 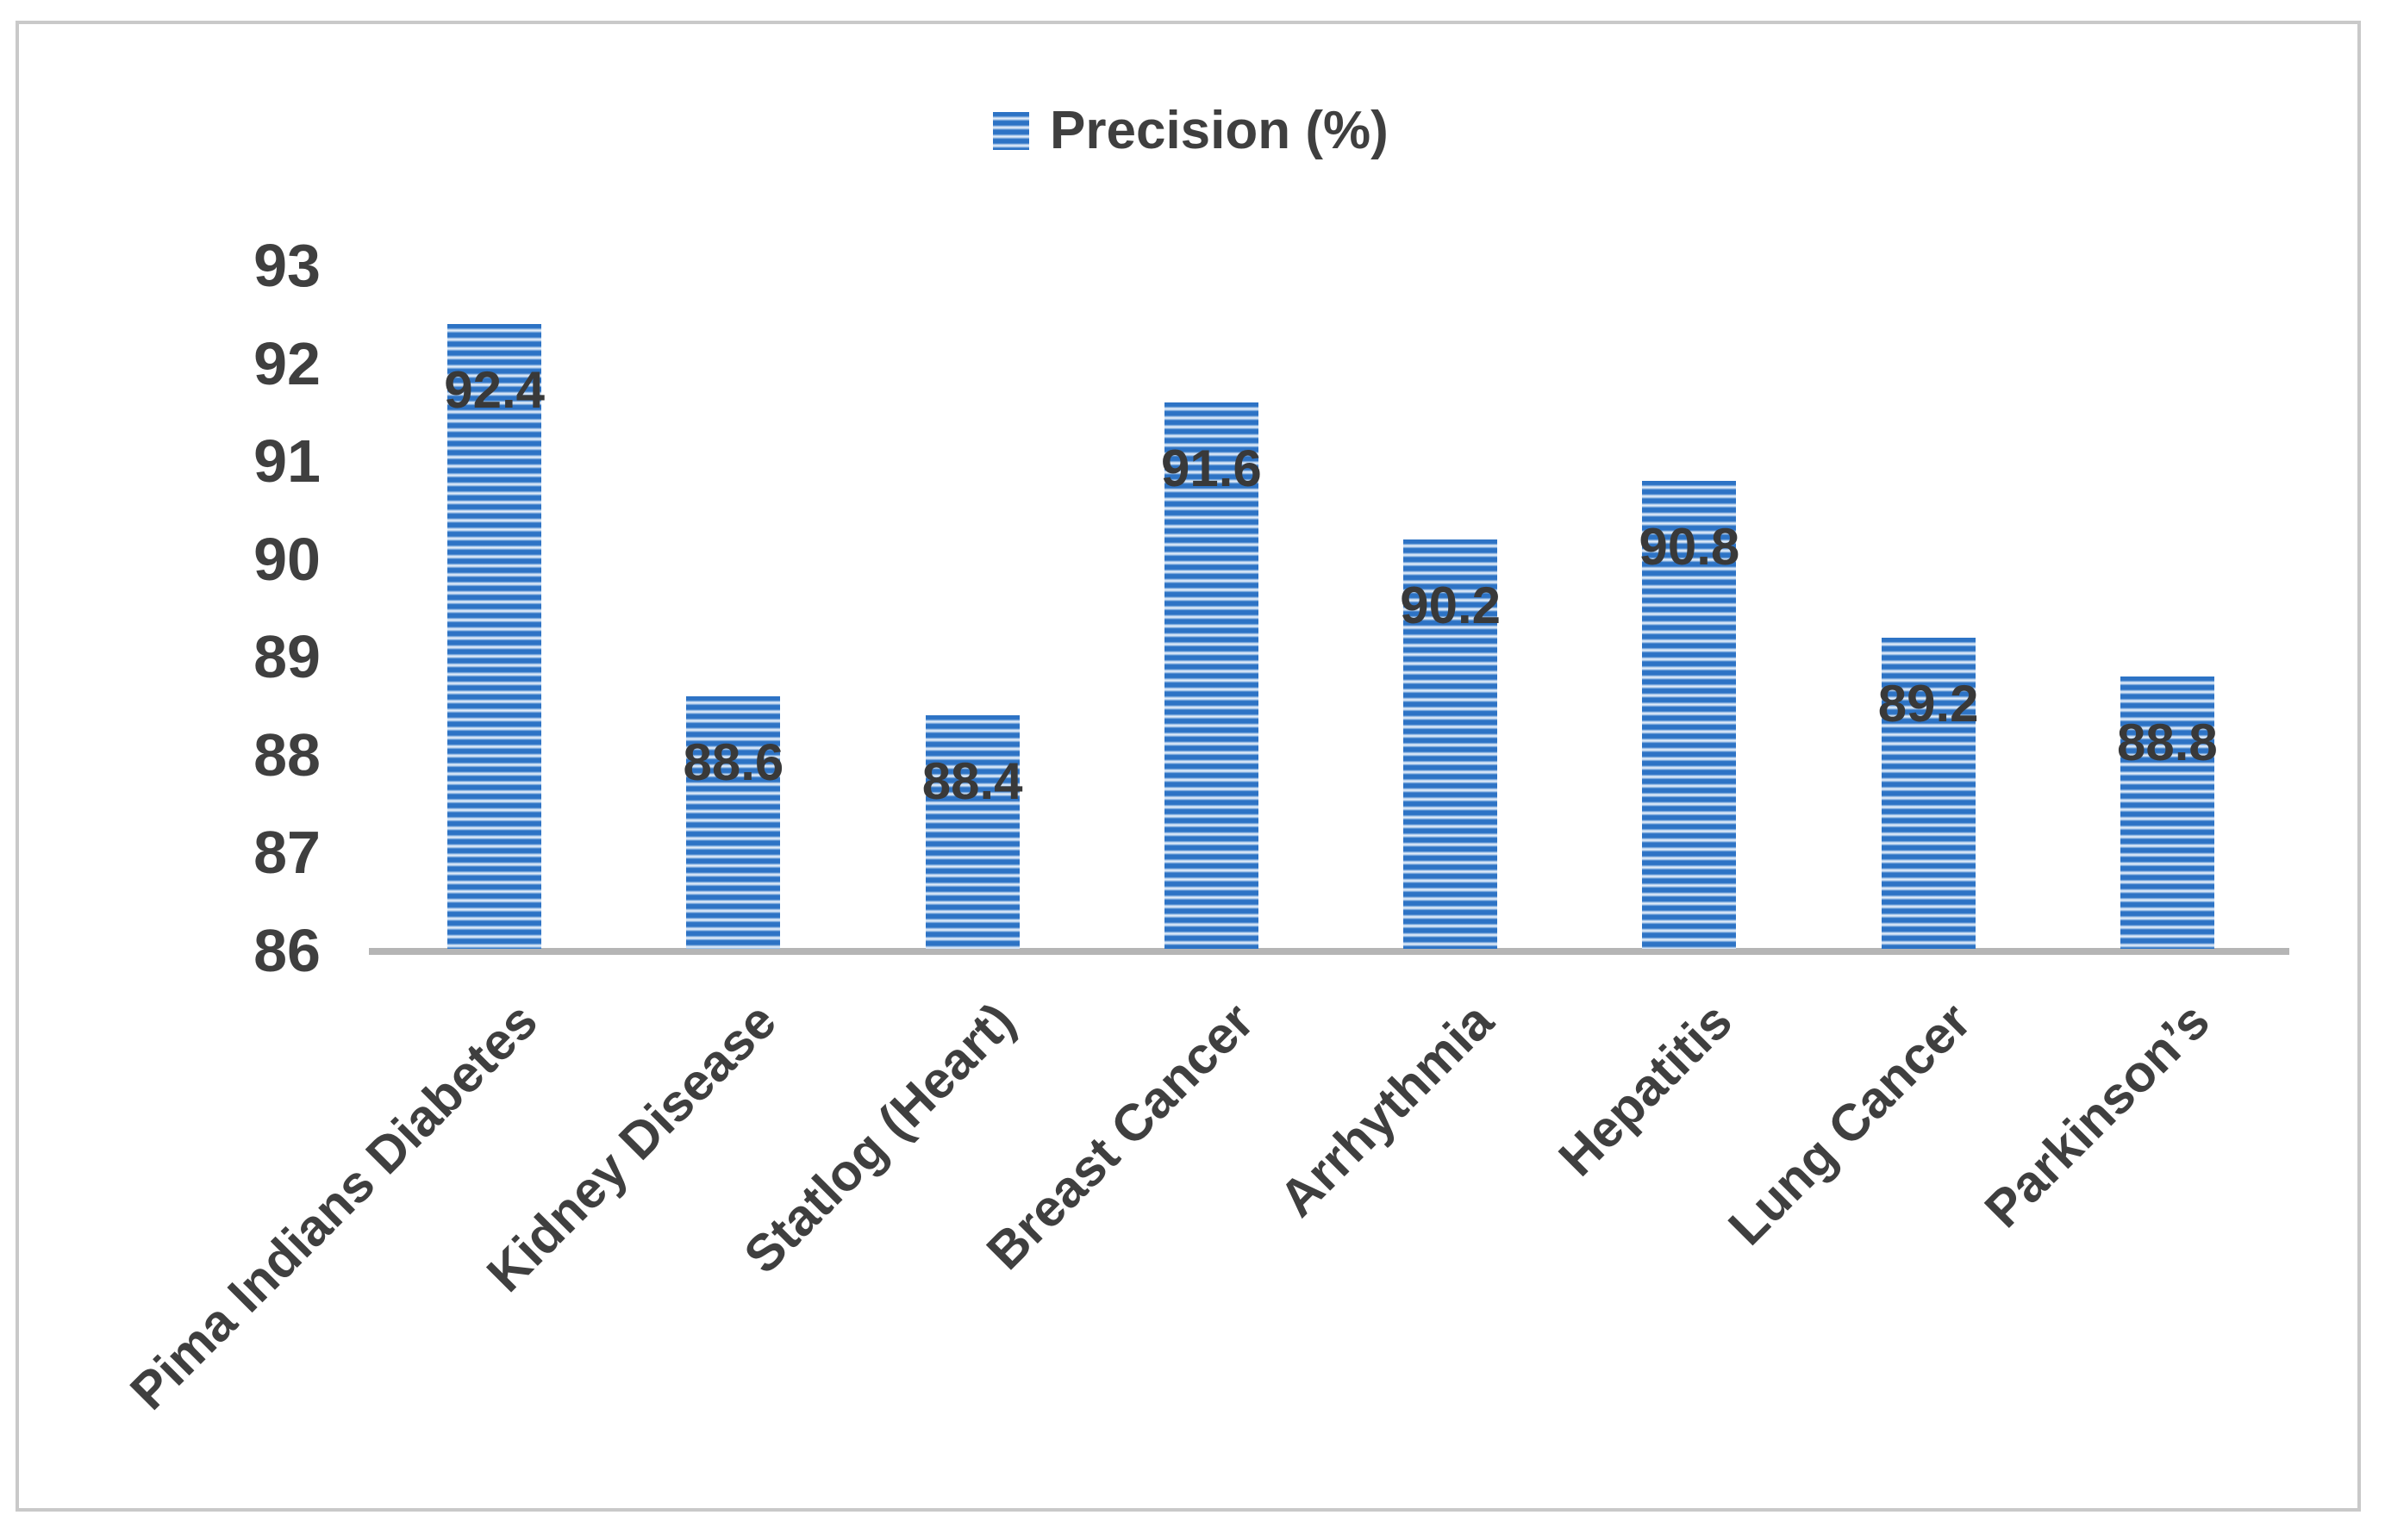 I want to click on legend-label: Precision (%), so click(x=1219, y=130).